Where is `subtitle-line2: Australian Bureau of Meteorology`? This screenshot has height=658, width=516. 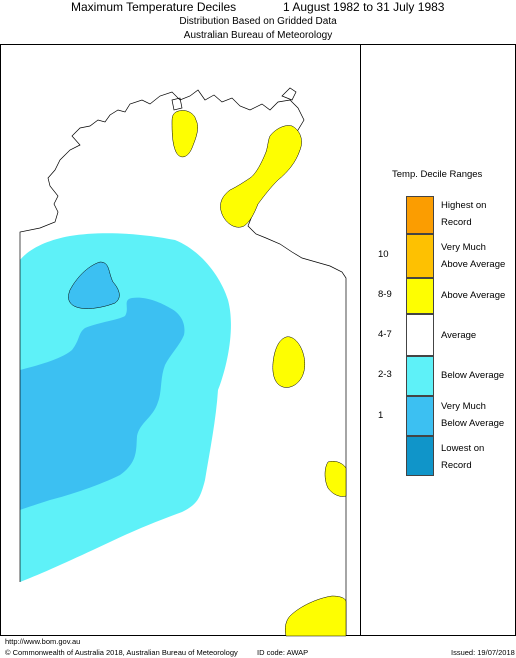
subtitle-line2: Australian Bureau of Meteorology is located at coordinates (258, 35).